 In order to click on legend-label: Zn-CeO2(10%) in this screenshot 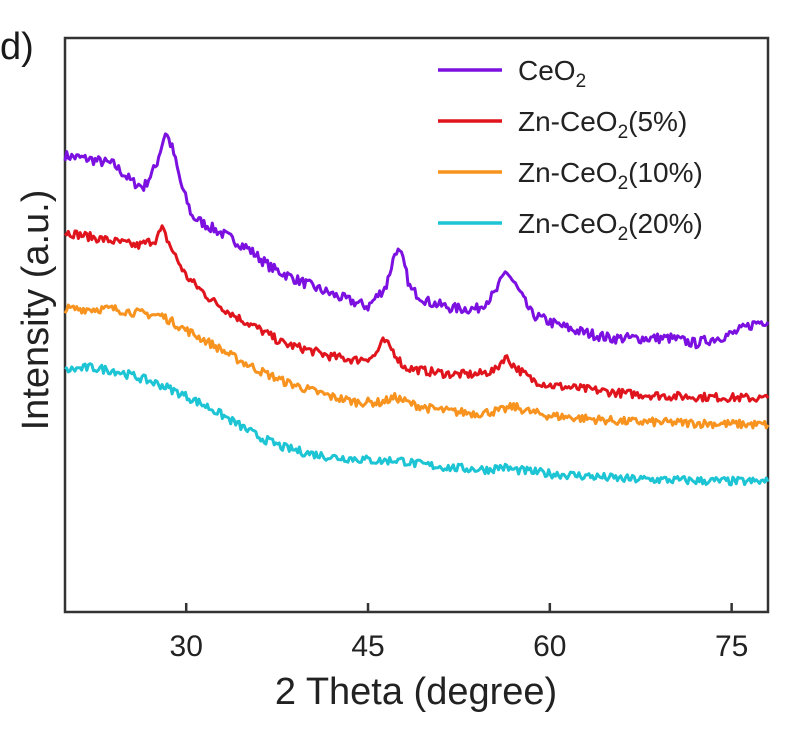, I will do `click(610, 175)`.